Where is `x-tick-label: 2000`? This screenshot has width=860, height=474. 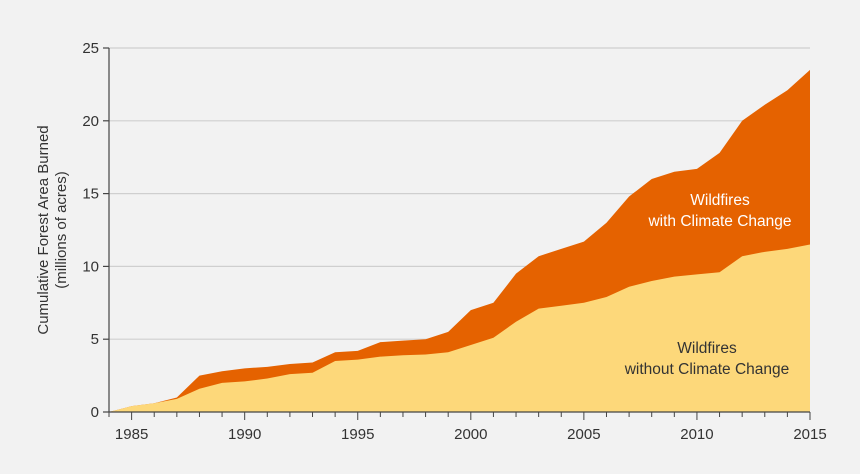
x-tick-label: 2000 is located at coordinates (470, 434).